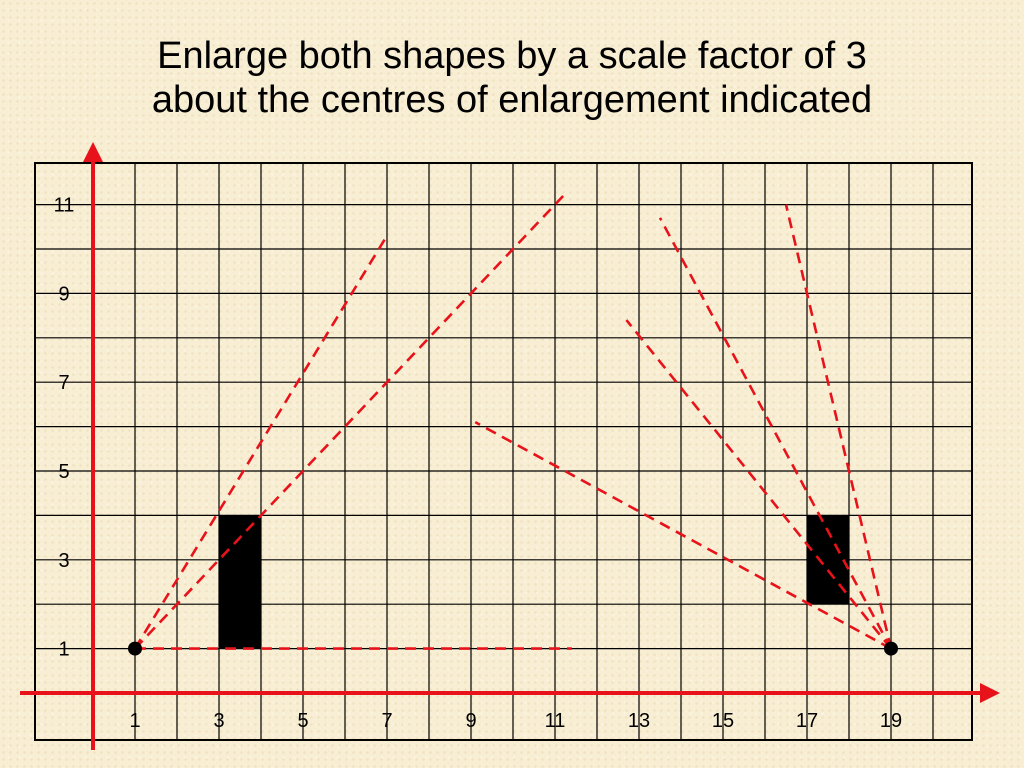 The height and width of the screenshot is (768, 1024). What do you see at coordinates (64, 206) in the screenshot?
I see `y-tick-label: 11` at bounding box center [64, 206].